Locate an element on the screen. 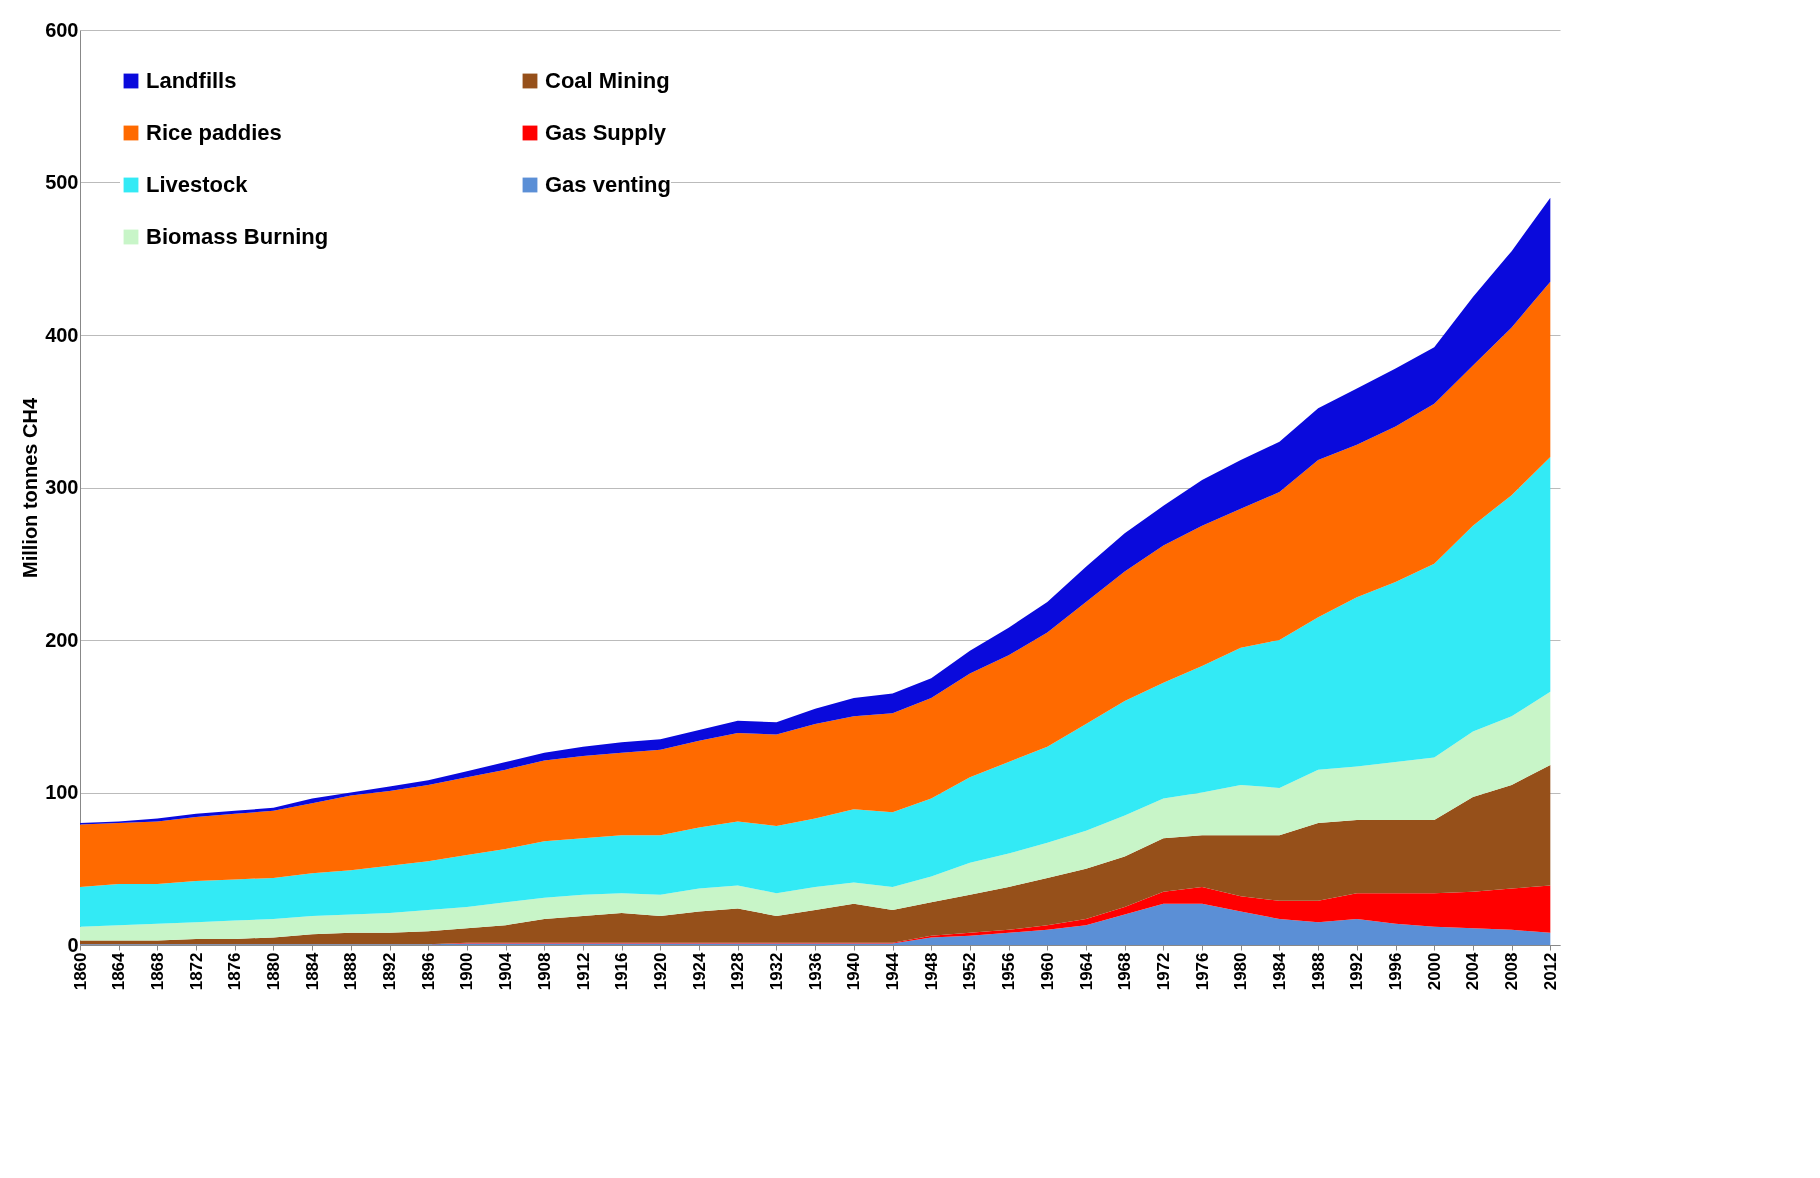 The width and height of the screenshot is (1820, 1178). legend-label: Coal Mining is located at coordinates (607, 80).